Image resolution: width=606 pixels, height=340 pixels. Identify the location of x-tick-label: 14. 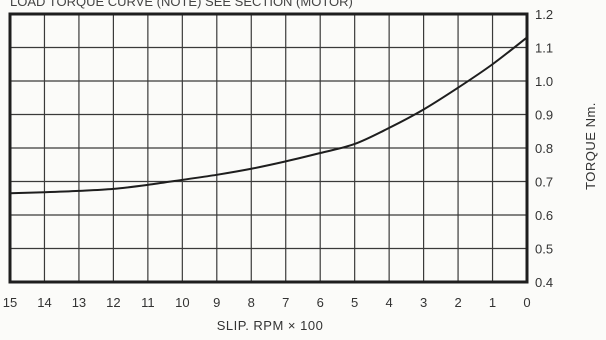
(44, 302).